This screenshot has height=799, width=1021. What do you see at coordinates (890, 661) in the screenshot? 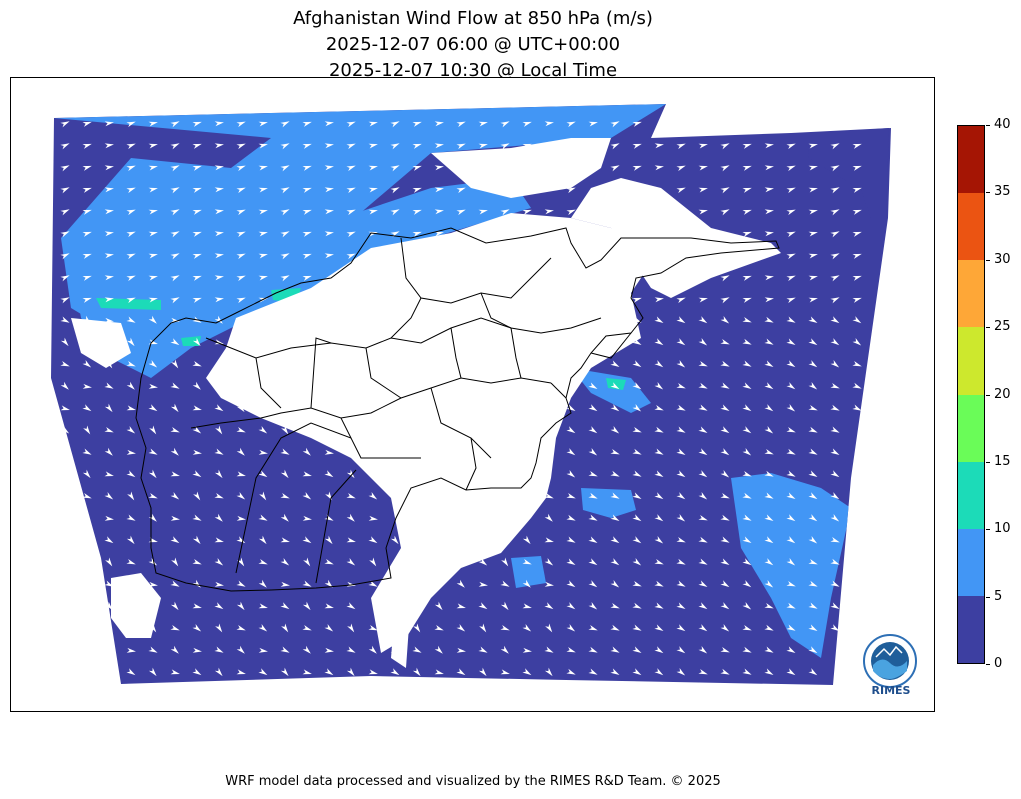
I see `rimes-globe-icon` at bounding box center [890, 661].